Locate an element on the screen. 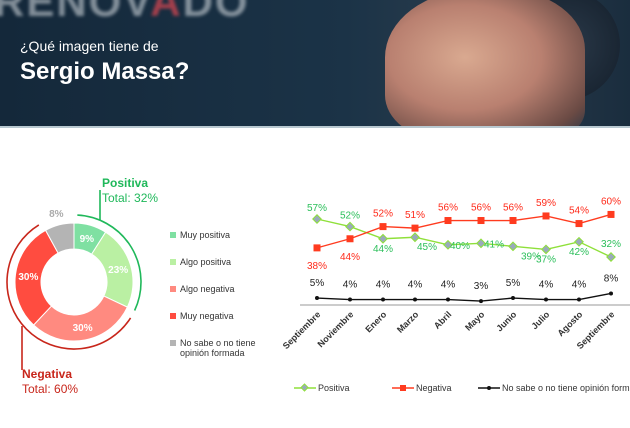  negative-title: Negativa is located at coordinates (47, 374).